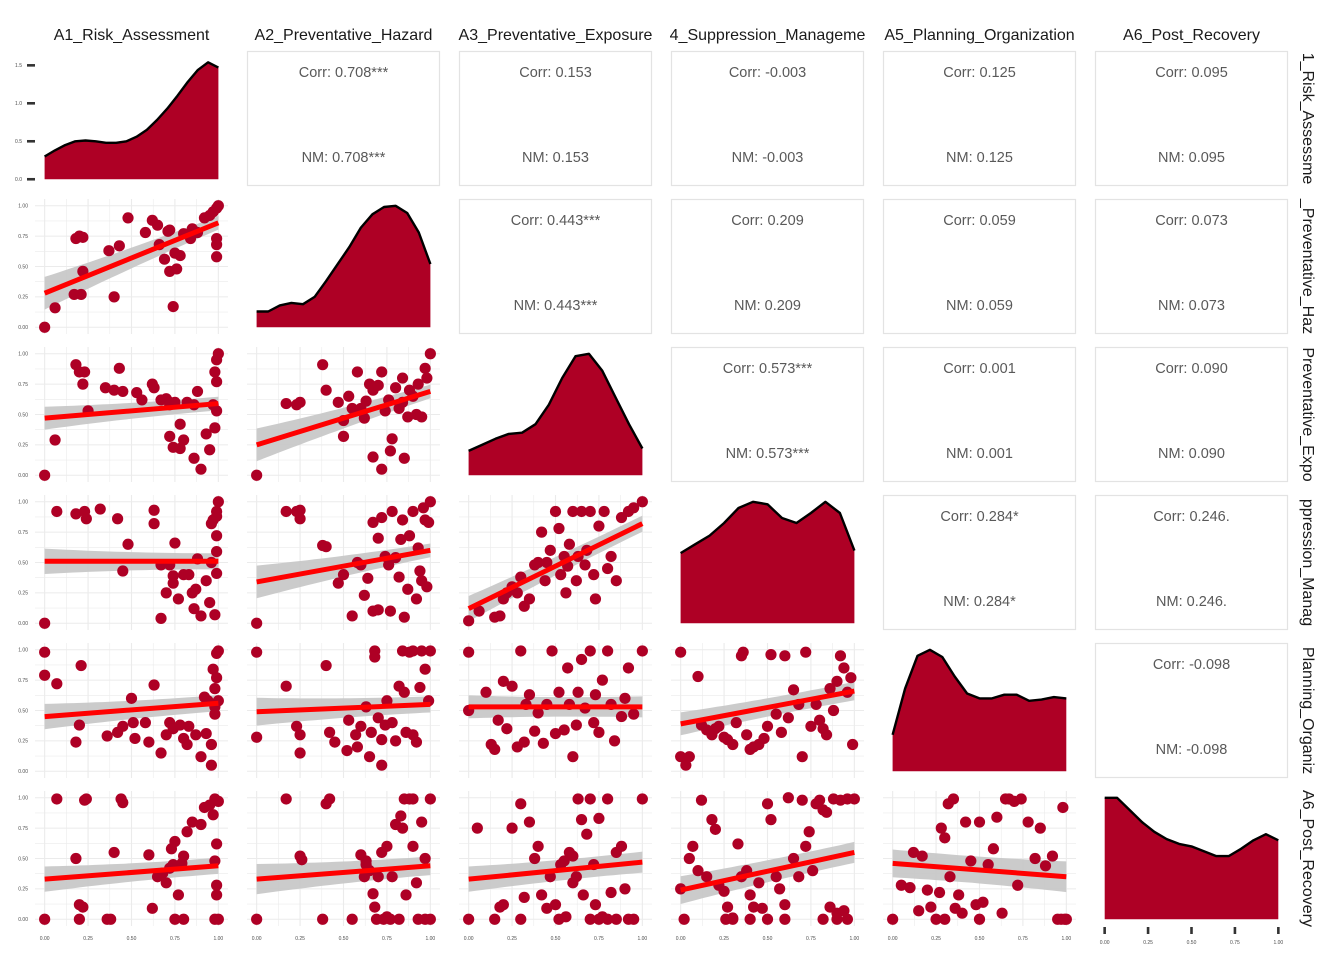 This screenshot has width=1344, height=960. Describe the element at coordinates (556, 402) in the screenshot. I see `density-curve` at that location.